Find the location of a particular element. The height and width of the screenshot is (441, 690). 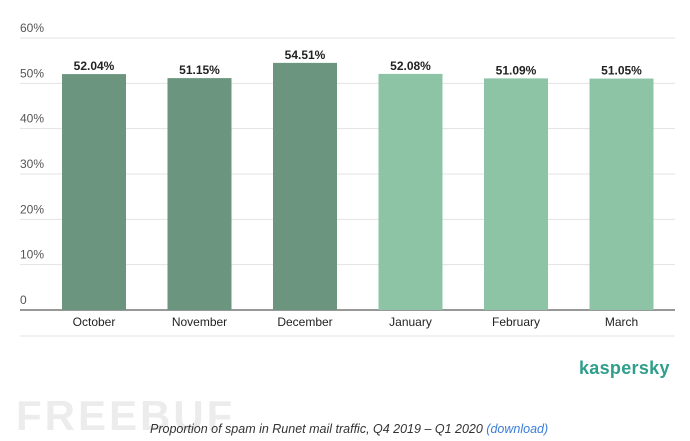

download-link: (download) is located at coordinates (517, 429).